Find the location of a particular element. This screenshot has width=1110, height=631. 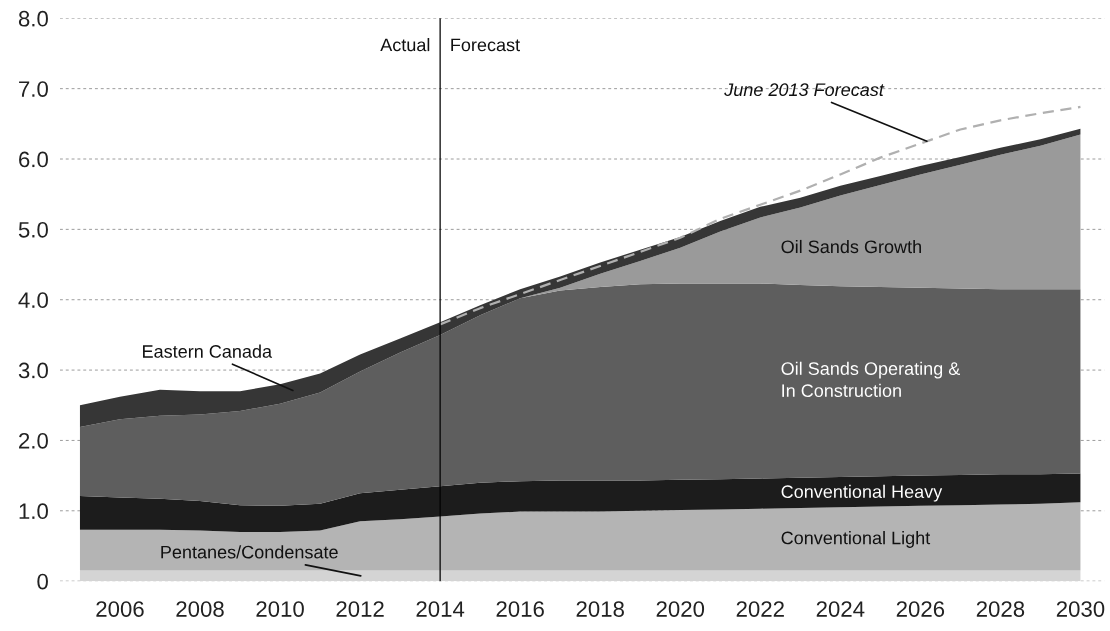

x-tick-label: 2020 is located at coordinates (680, 609).